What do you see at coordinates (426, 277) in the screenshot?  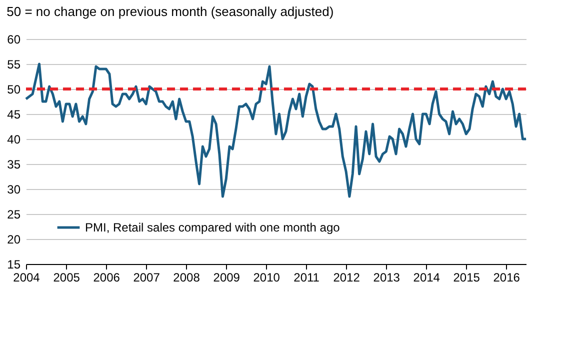 I see `x-tick-label: 2014` at bounding box center [426, 277].